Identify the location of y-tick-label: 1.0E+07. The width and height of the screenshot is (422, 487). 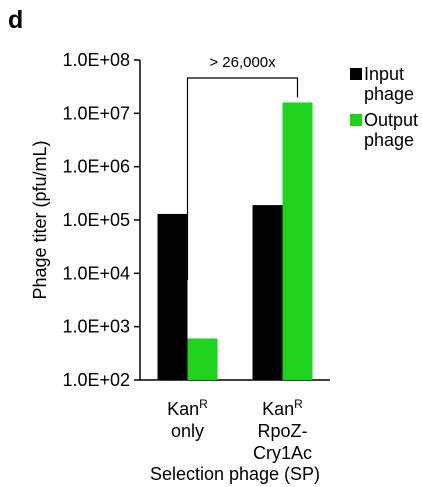
(96, 113).